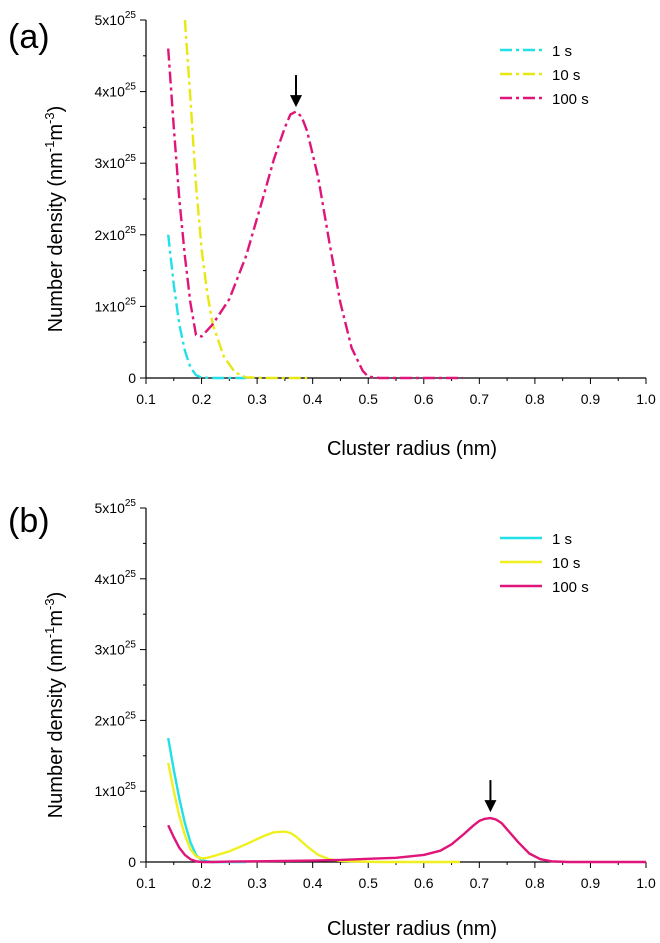 The width and height of the screenshot is (660, 943). Describe the element at coordinates (29, 521) in the screenshot. I see `panel-label: (b)` at that location.